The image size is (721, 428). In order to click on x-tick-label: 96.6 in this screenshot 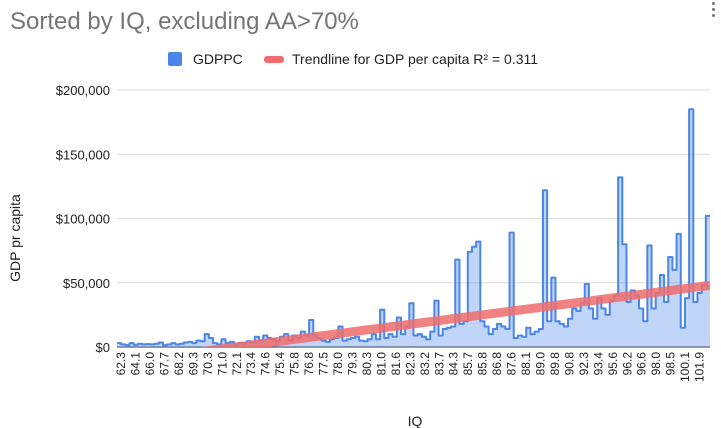, I will do `click(642, 364)`.